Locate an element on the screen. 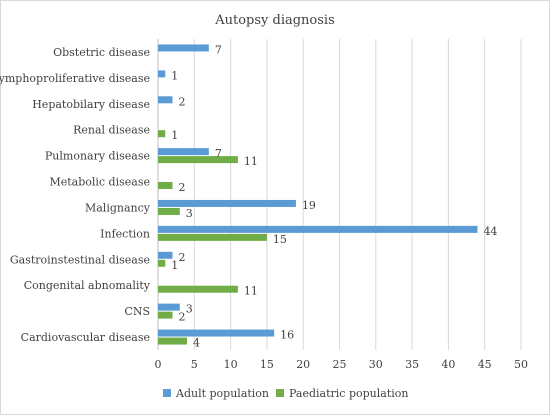 This screenshot has height=415, width=550. x-tick-label: 10 is located at coordinates (231, 364).